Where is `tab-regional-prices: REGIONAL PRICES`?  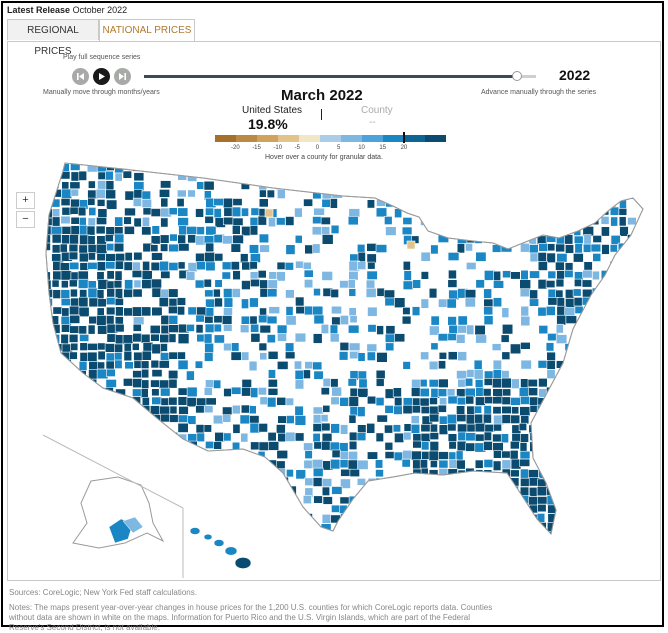
tab-regional-prices: REGIONAL PRICES is located at coordinates (53, 38).